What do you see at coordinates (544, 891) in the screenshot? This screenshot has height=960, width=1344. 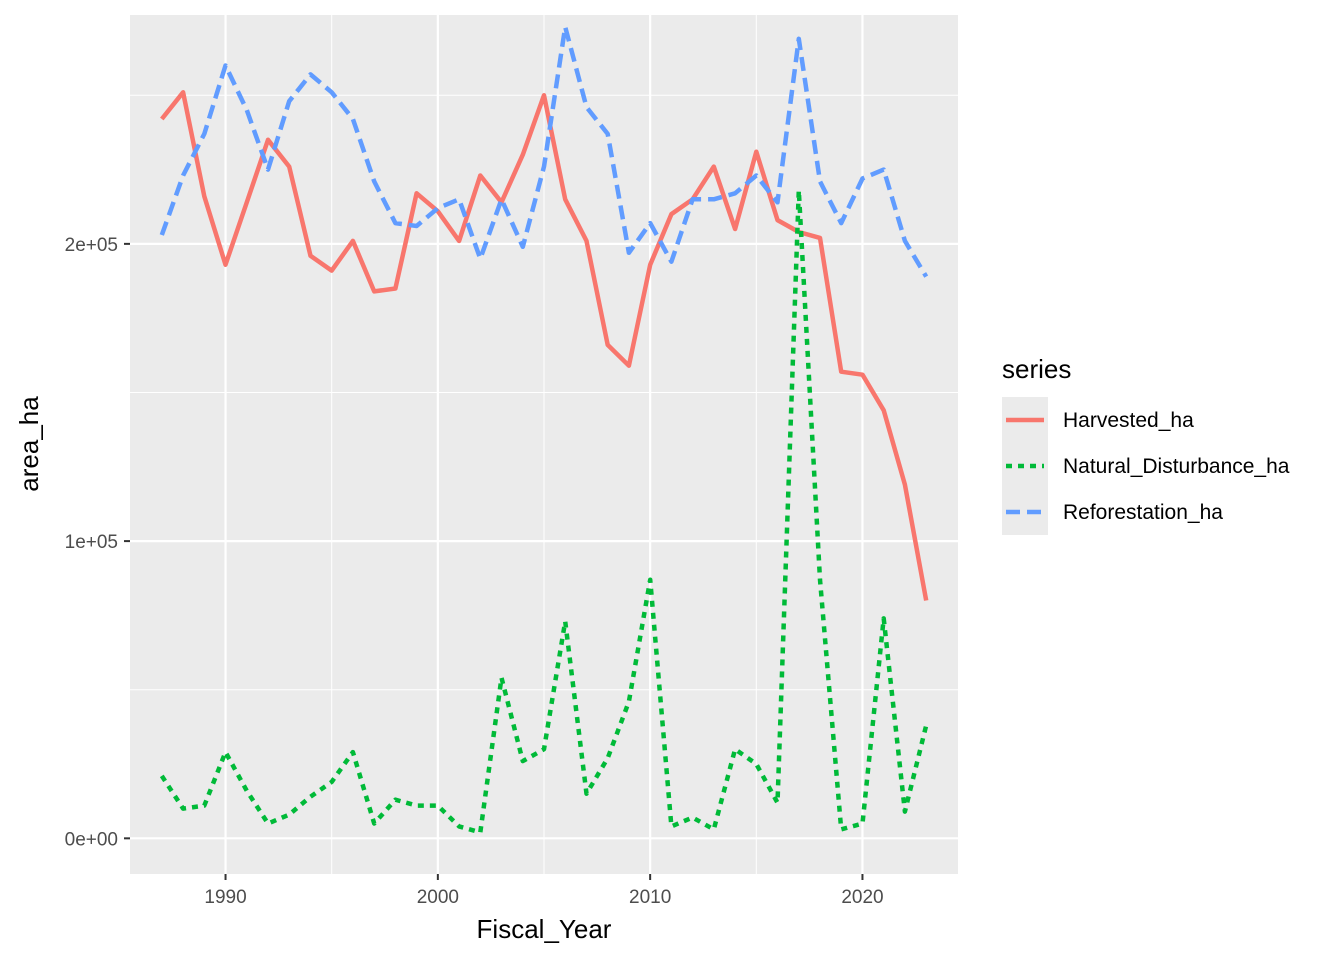 I see `x-axis: 1990 2000 2010 2020` at bounding box center [544, 891].